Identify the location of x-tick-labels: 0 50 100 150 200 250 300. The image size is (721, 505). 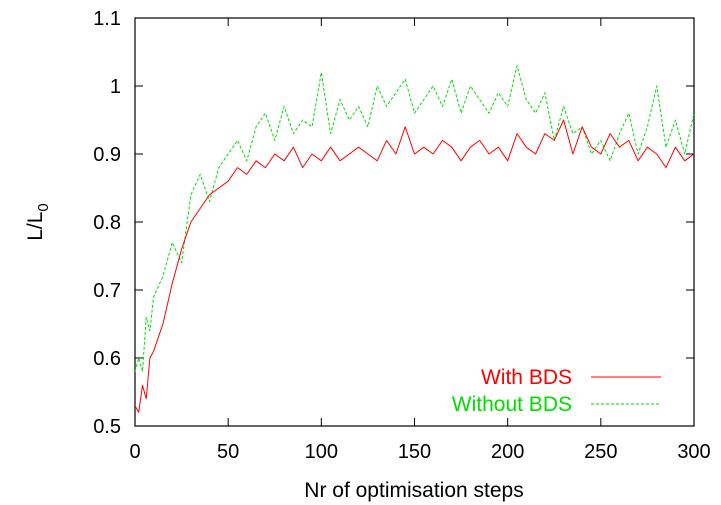
(419, 452).